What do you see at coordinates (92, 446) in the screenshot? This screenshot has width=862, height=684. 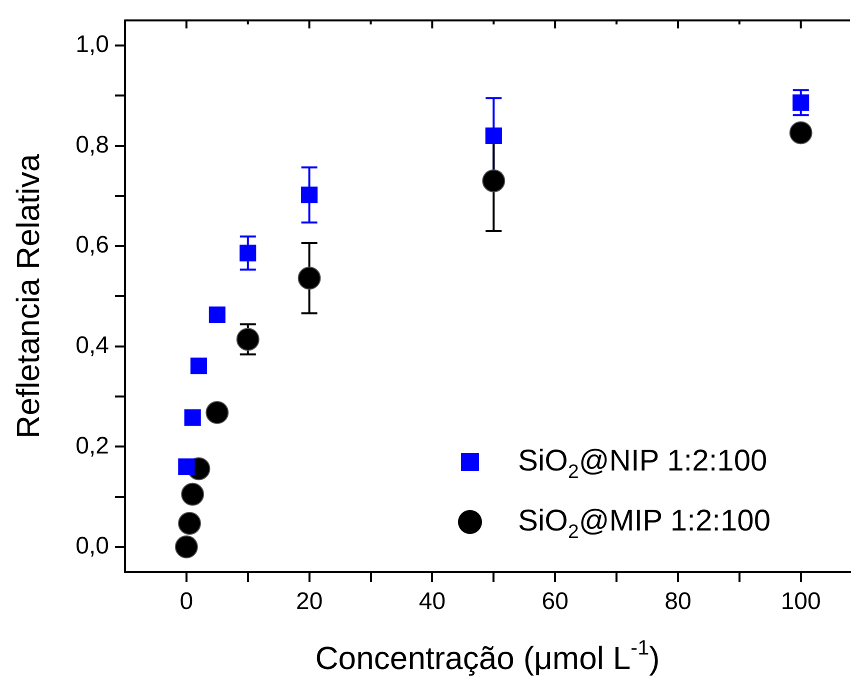 I see `y-tick-label: 0,2` at bounding box center [92, 446].